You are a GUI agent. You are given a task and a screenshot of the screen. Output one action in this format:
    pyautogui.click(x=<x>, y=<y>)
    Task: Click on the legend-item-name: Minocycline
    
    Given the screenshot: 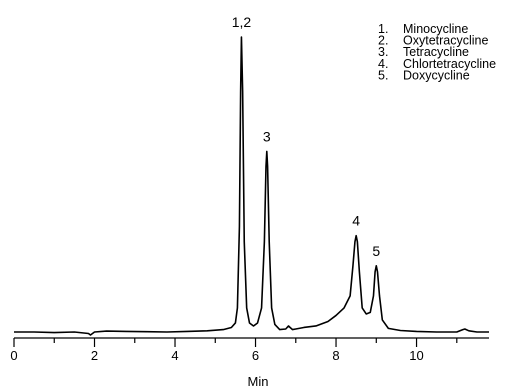 What is the action you would take?
    pyautogui.click(x=435, y=29)
    